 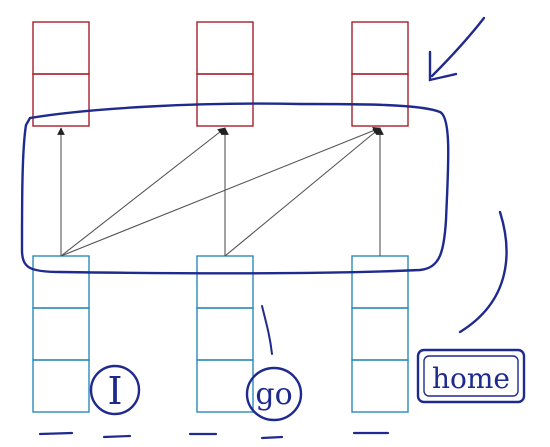 I want to click on ink-tick, so click(x=267, y=330).